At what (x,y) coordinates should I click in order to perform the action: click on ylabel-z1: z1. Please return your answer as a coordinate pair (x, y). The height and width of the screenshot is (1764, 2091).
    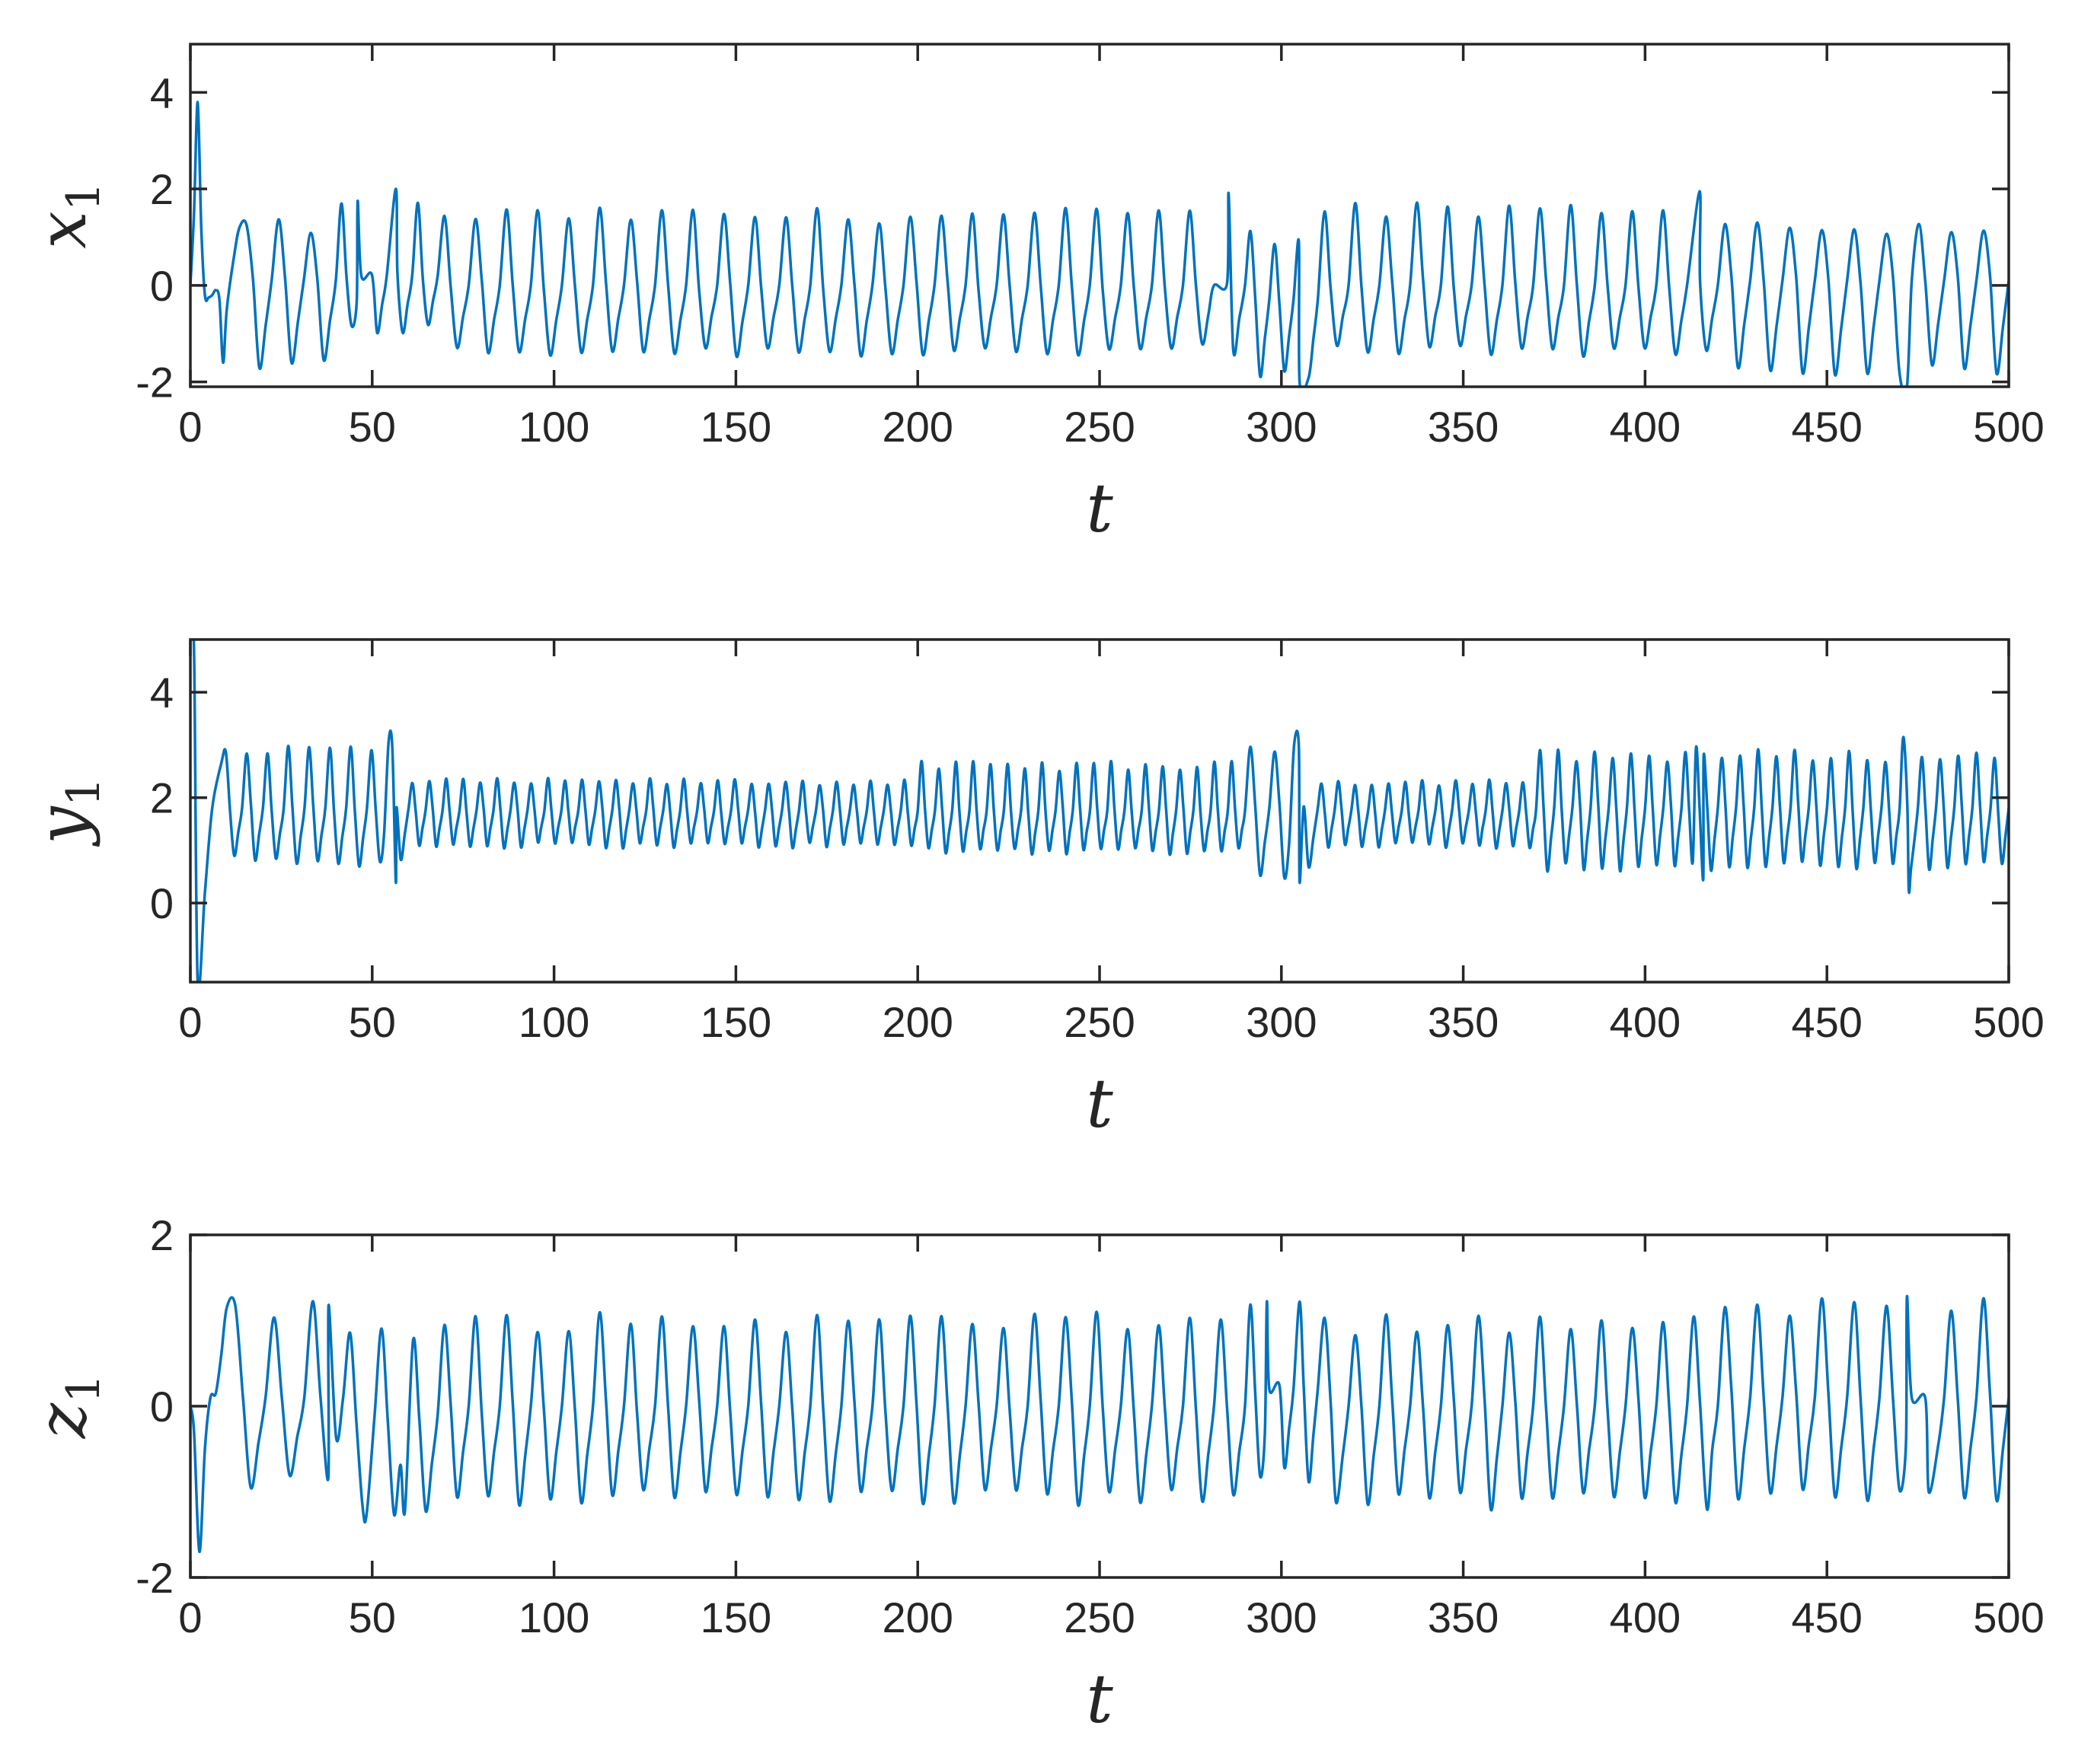
    Looking at the image, I should click on (66, 1407).